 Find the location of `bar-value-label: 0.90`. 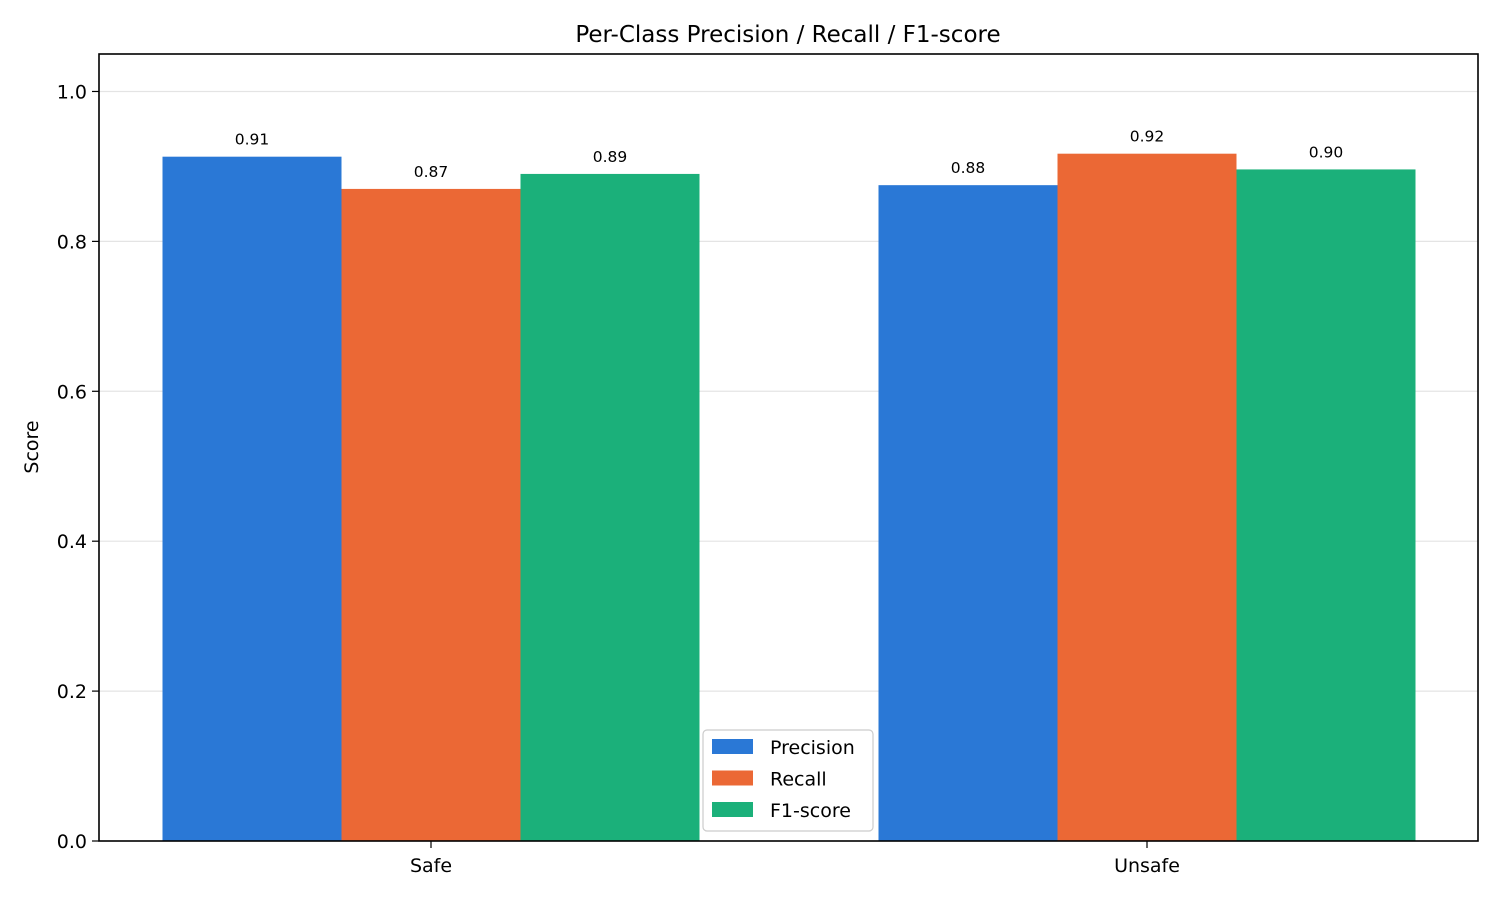

bar-value-label: 0.90 is located at coordinates (1326, 152).